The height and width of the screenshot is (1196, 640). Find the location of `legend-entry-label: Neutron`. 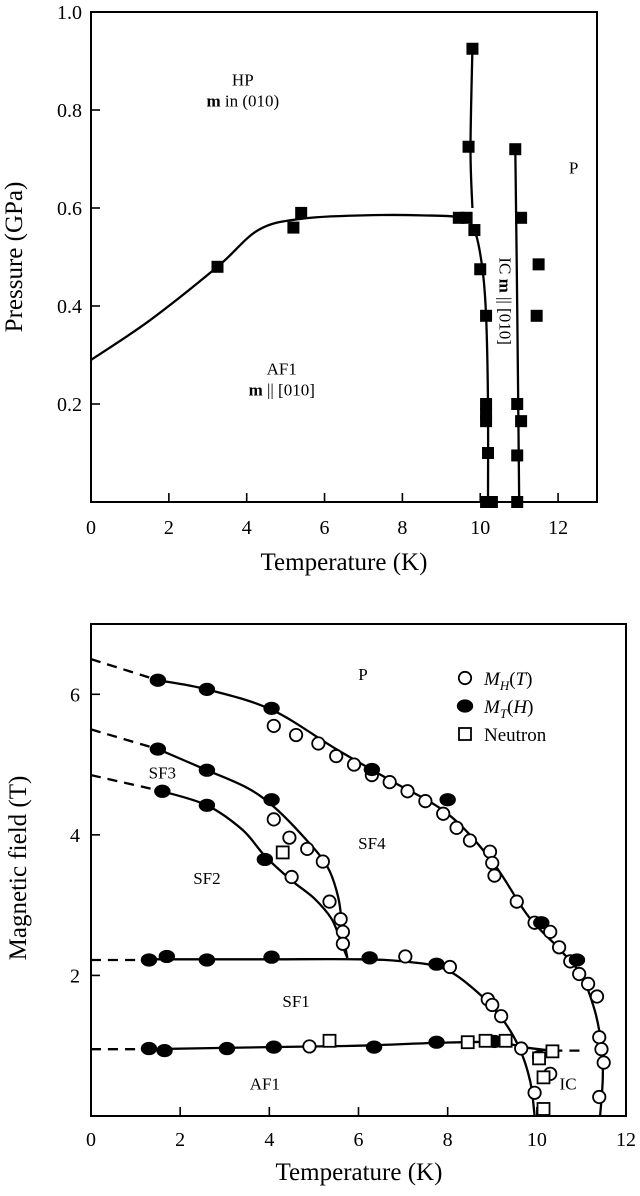

legend-entry-label: Neutron is located at coordinates (515, 735).